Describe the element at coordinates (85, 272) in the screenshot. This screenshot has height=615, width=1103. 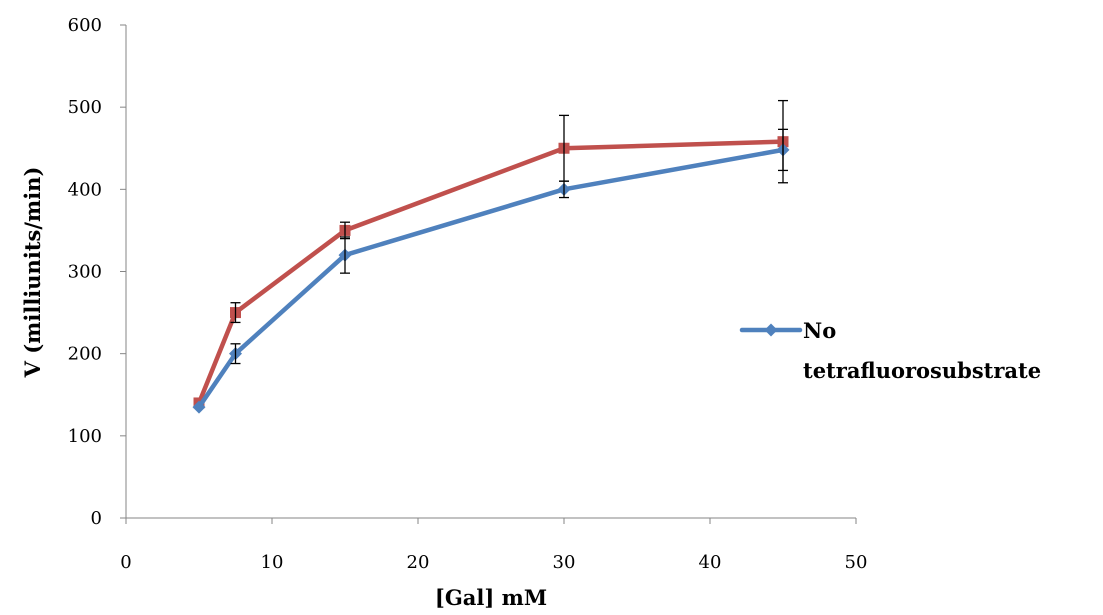
I see `y-tick-label: 300` at that location.